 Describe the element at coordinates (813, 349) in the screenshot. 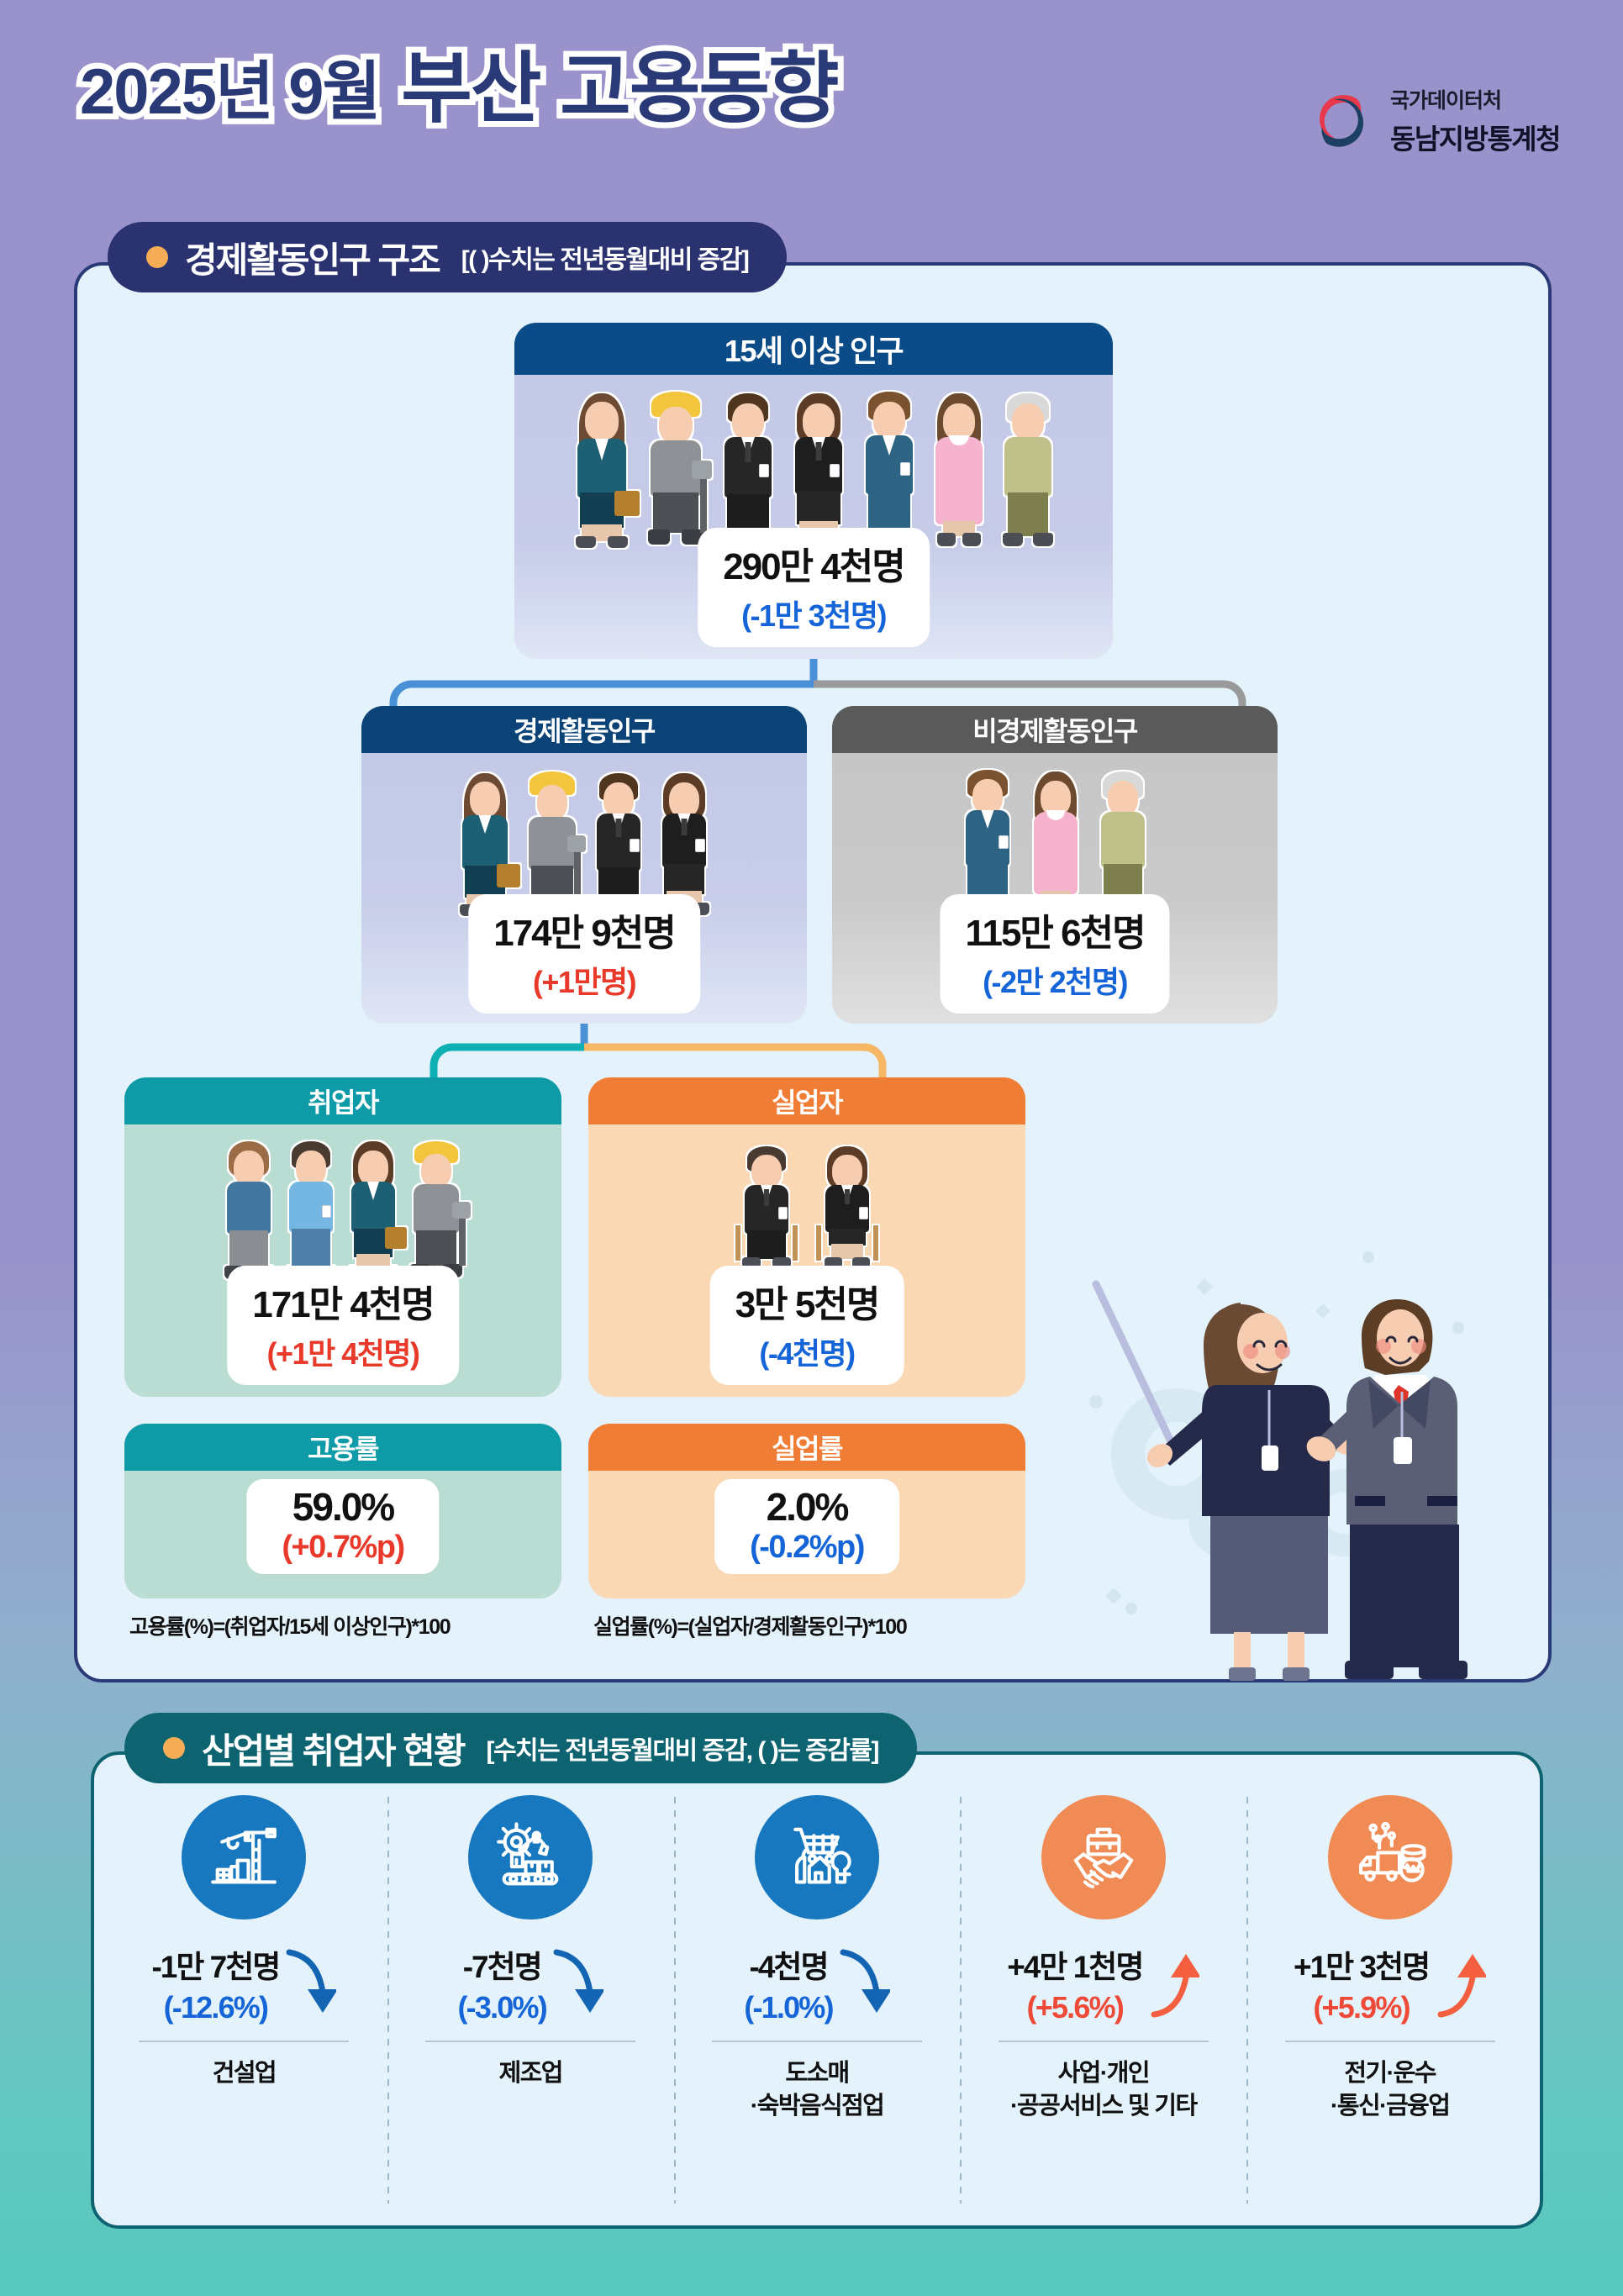

I see `node-population-label: 15세 이상 인구` at that location.